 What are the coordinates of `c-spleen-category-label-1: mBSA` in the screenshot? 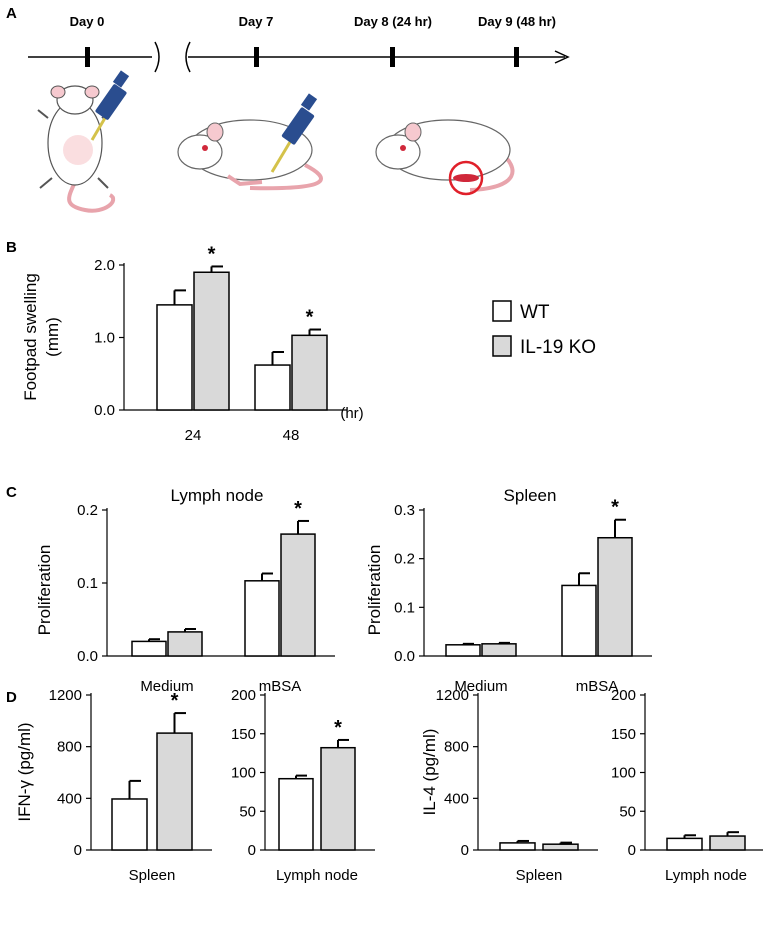 It's located at (597, 686).